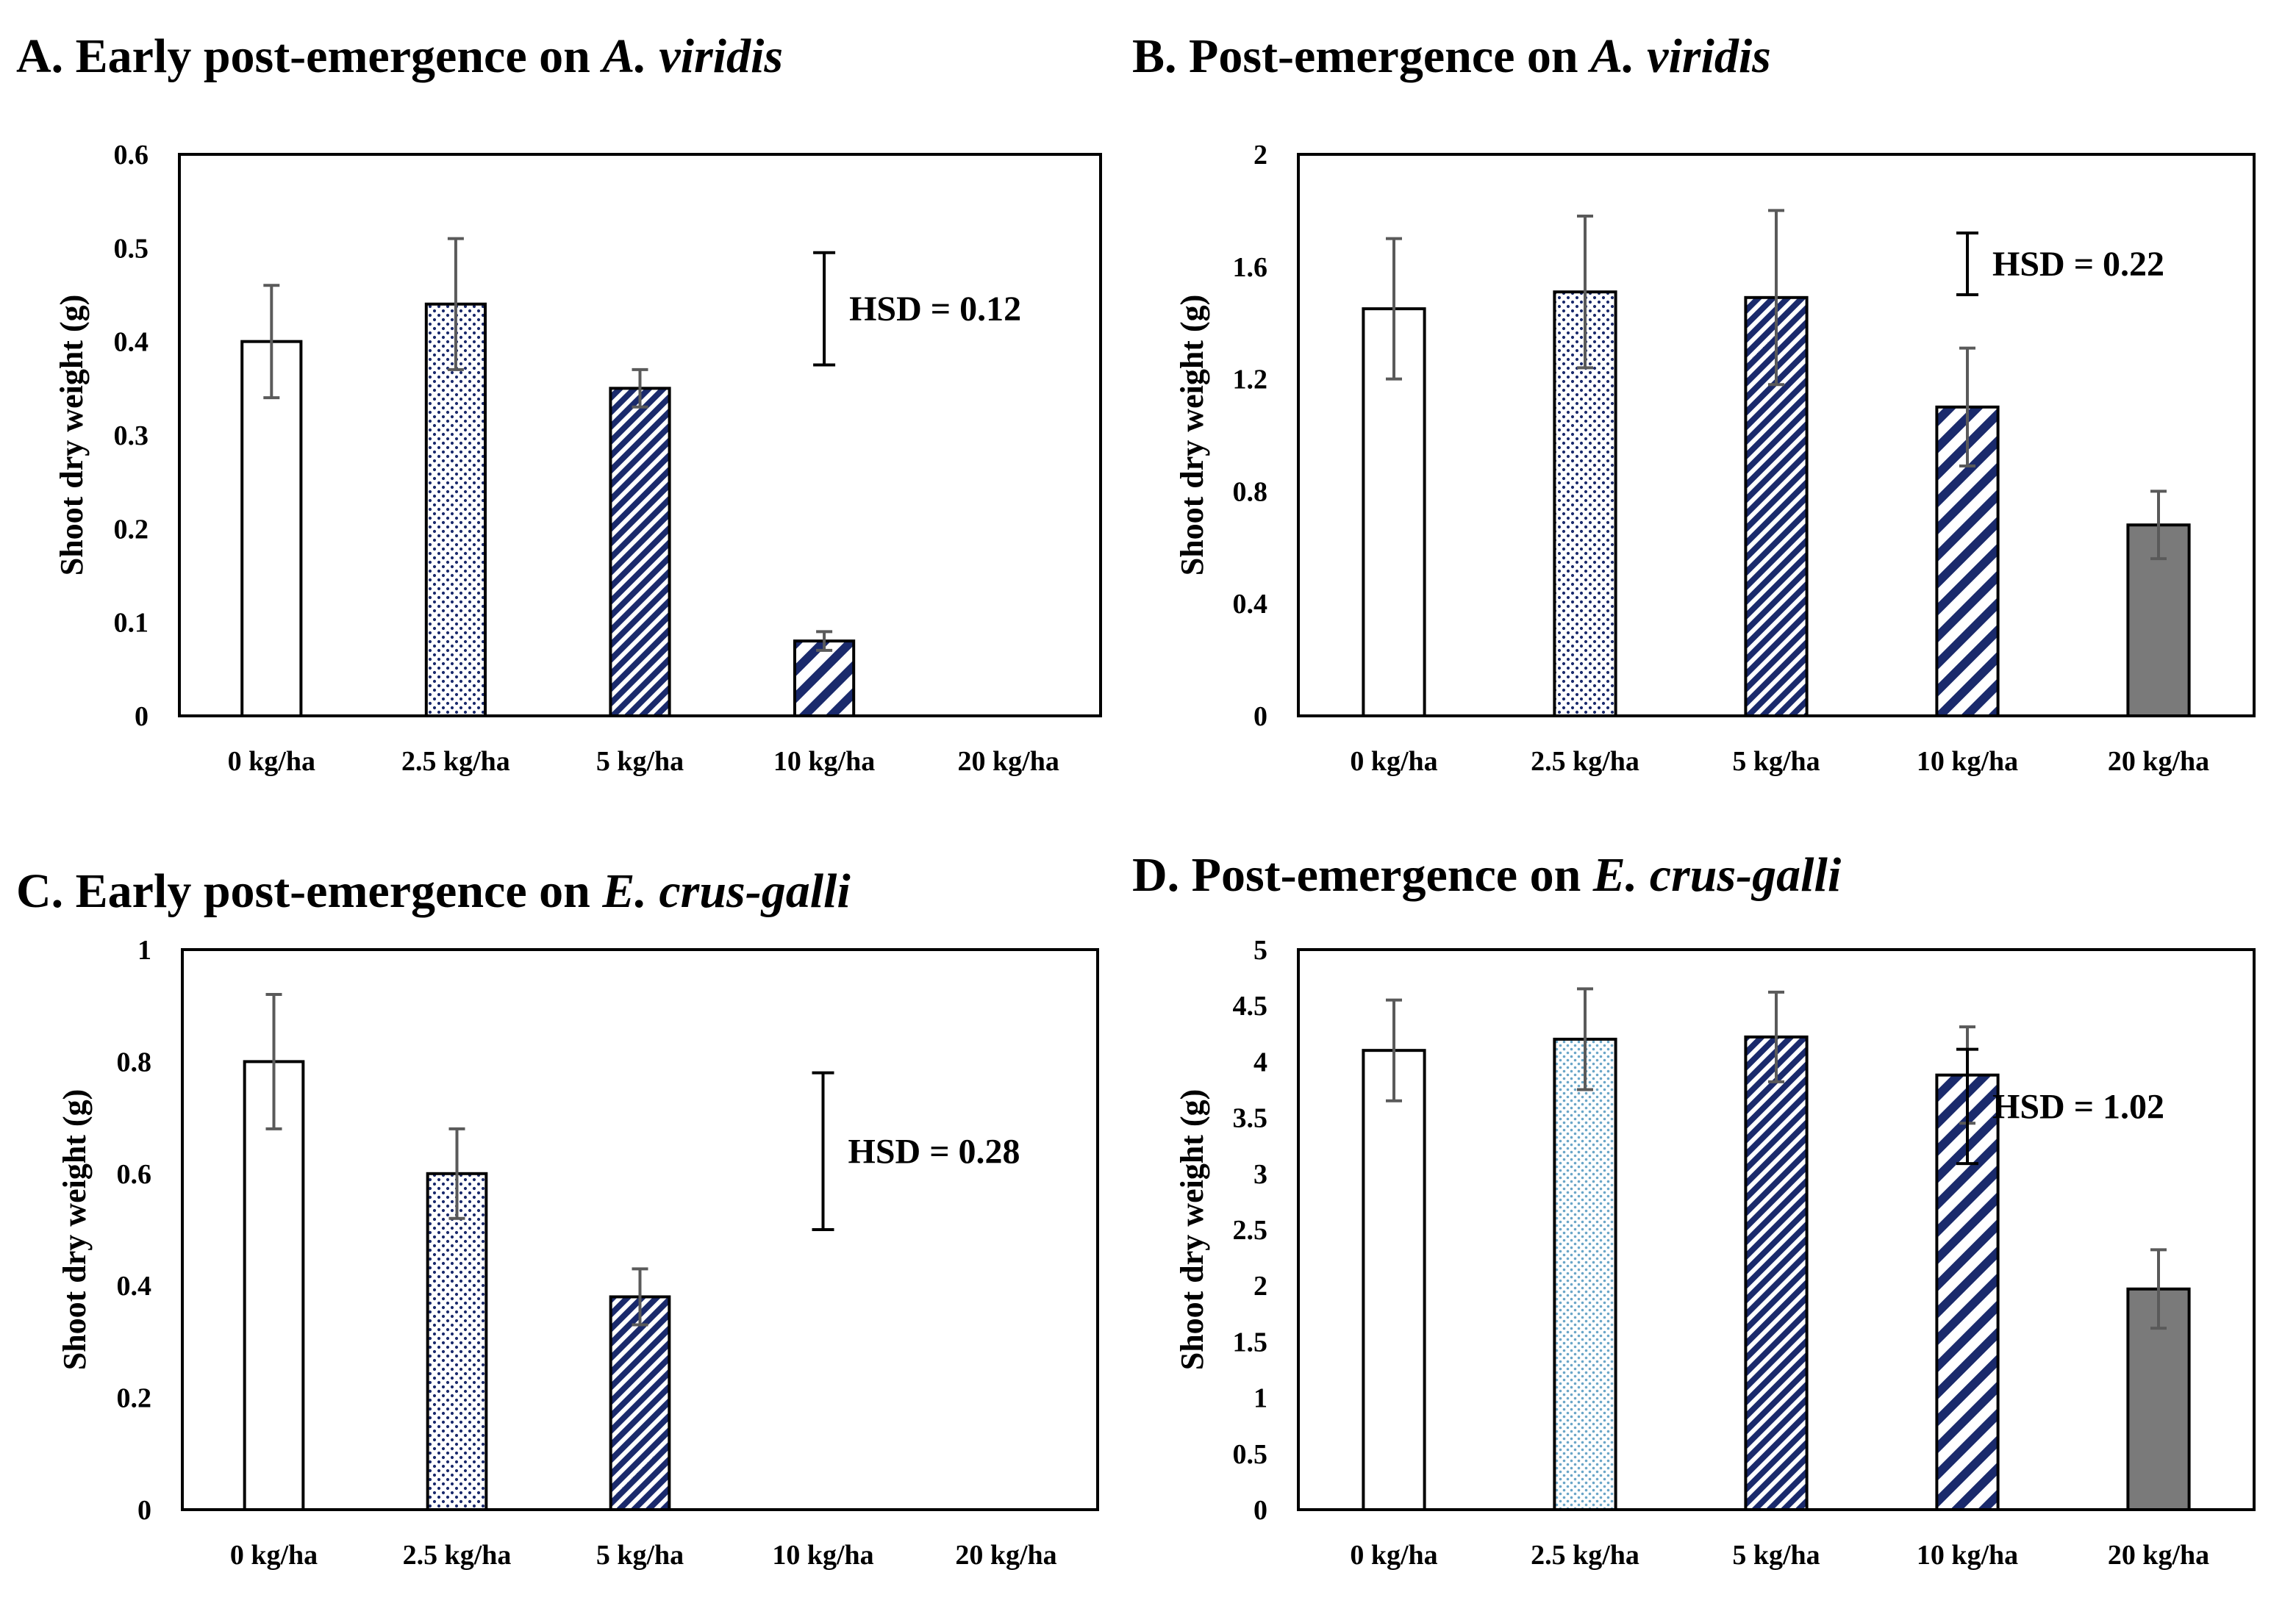 The image size is (2296, 1603). What do you see at coordinates (456, 1159) in the screenshot?
I see `panel-c-error-bars` at bounding box center [456, 1159].